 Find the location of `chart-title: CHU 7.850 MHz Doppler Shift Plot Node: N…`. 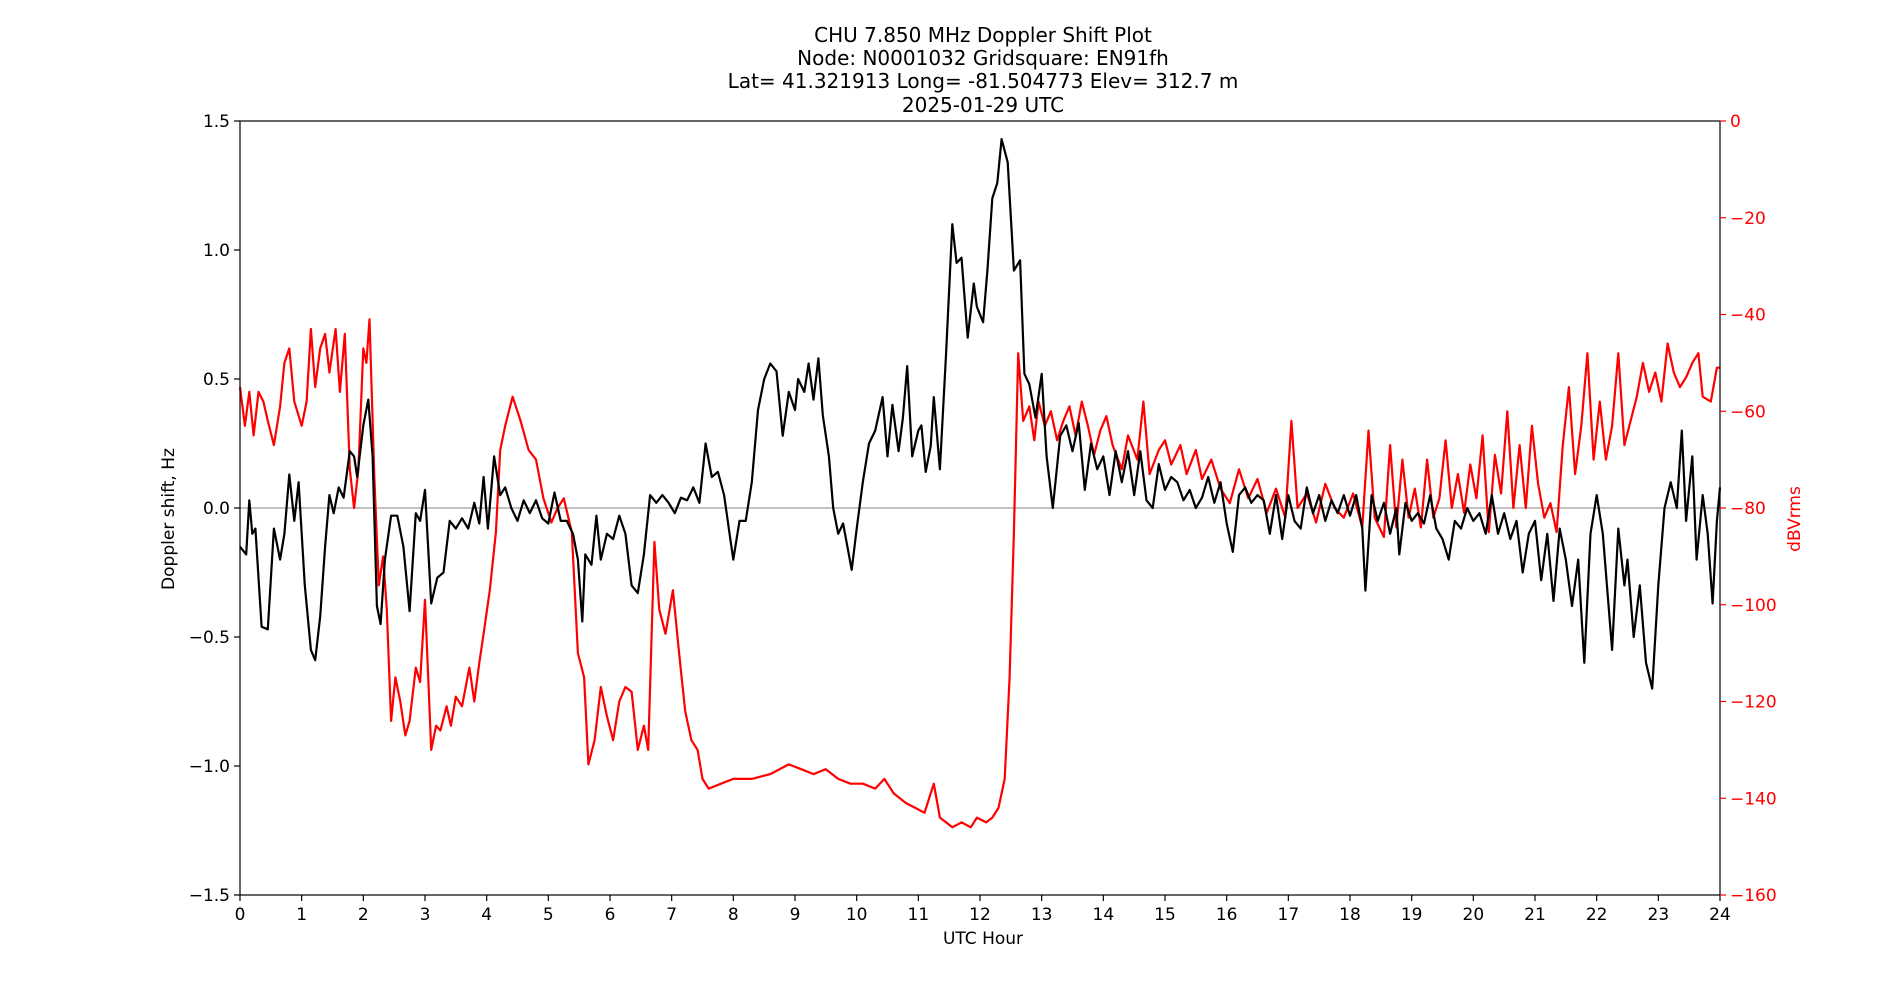

chart-title: CHU 7.850 MHz Doppler Shift Plot Node: N… is located at coordinates (983, 70).